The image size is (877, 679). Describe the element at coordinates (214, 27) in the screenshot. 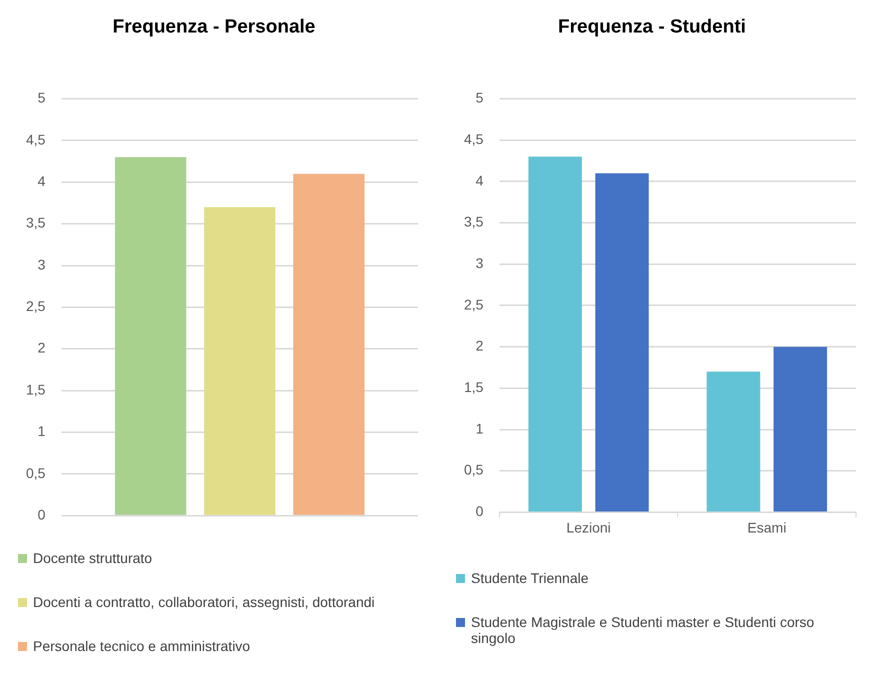

I see `chart-title: Frequenza - Personale` at that location.